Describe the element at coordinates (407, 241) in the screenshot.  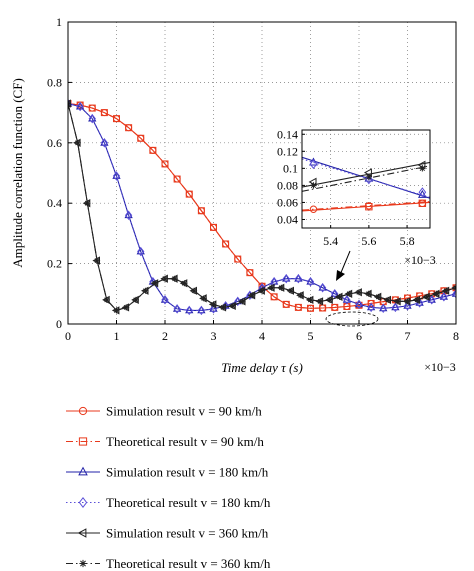
I see `inset-x-tick-label: 5.8` at that location.